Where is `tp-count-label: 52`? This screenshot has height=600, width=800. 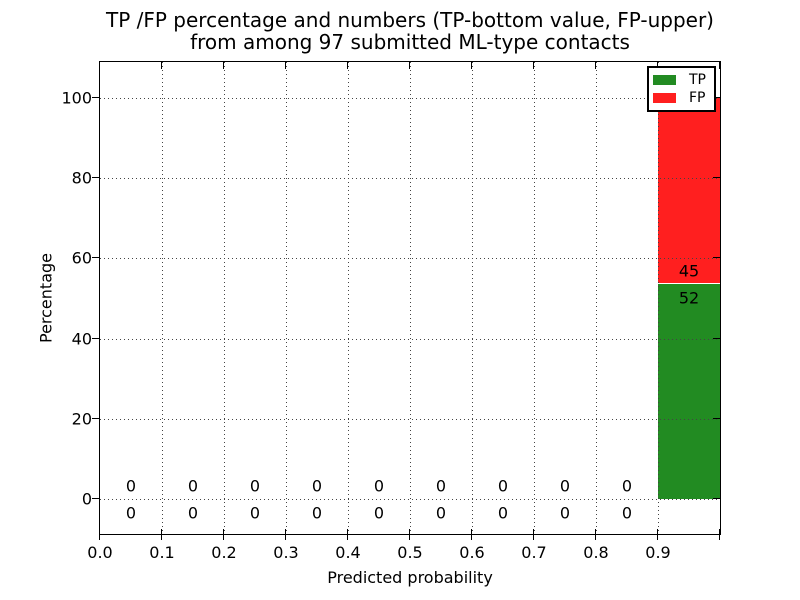
tp-count-label: 52 is located at coordinates (689, 298).